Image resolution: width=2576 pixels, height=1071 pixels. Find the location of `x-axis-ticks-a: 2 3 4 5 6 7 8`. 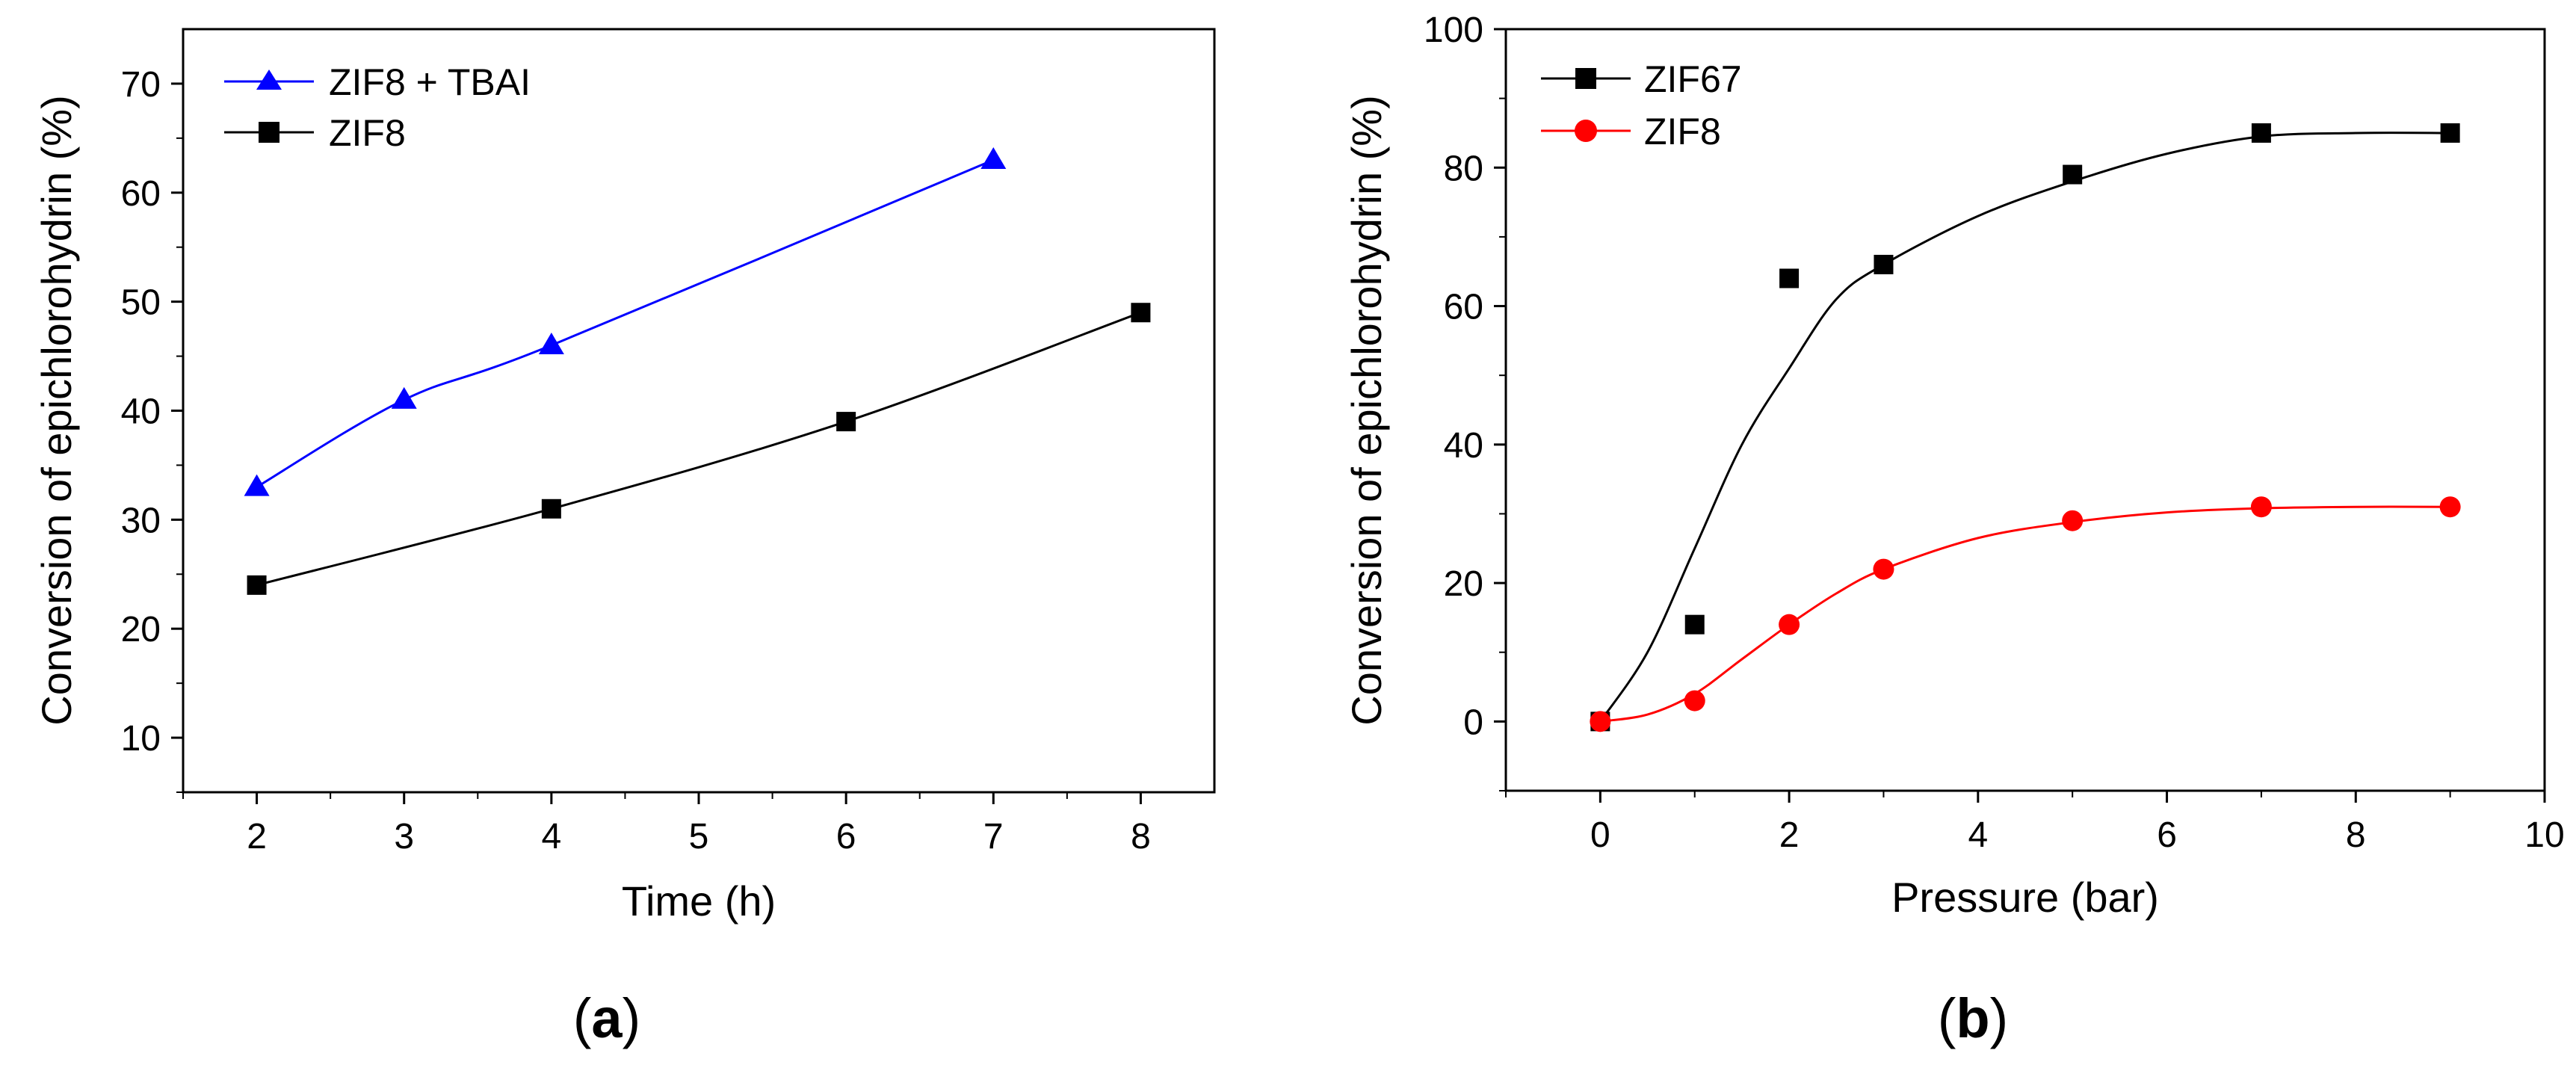

x-axis-ticks-a: 2 3 4 5 6 7 8 is located at coordinates (667, 824).